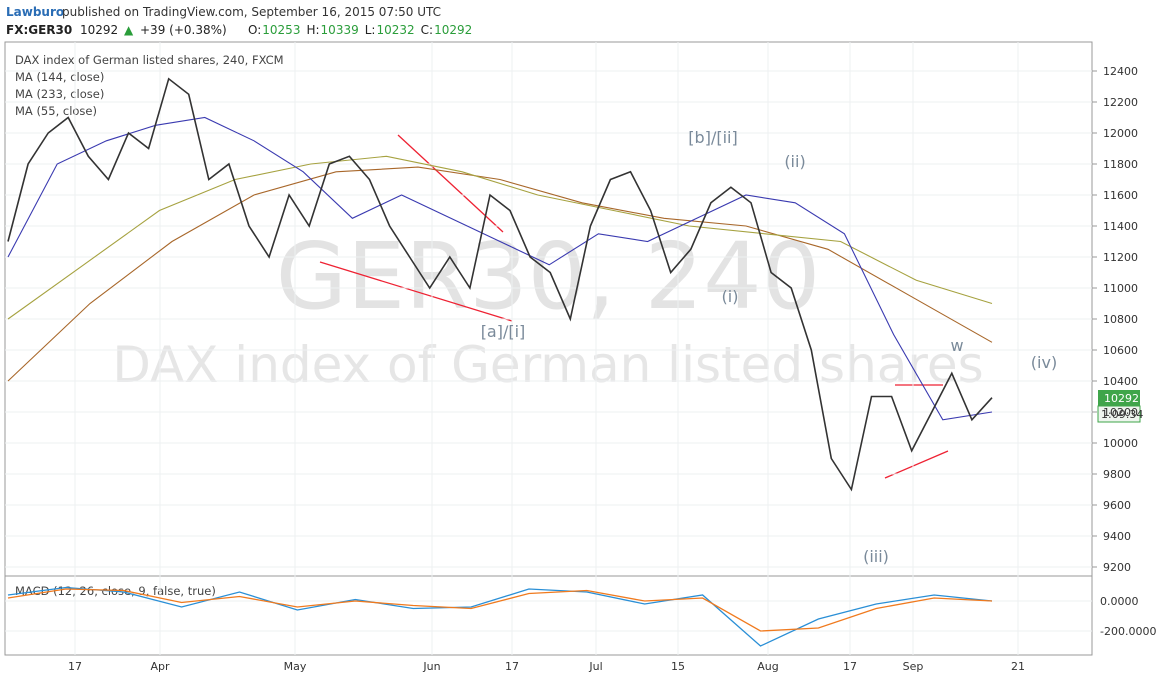 The width and height of the screenshot is (1169, 687). Describe the element at coordinates (678, 666) in the screenshot. I see `x-tick-label: 15` at that location.